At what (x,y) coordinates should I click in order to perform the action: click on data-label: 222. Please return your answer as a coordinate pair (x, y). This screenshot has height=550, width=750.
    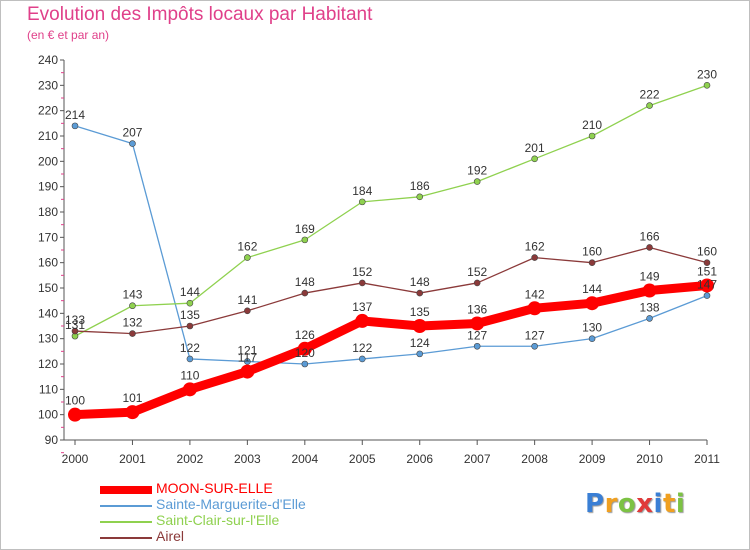
    Looking at the image, I should click on (650, 95).